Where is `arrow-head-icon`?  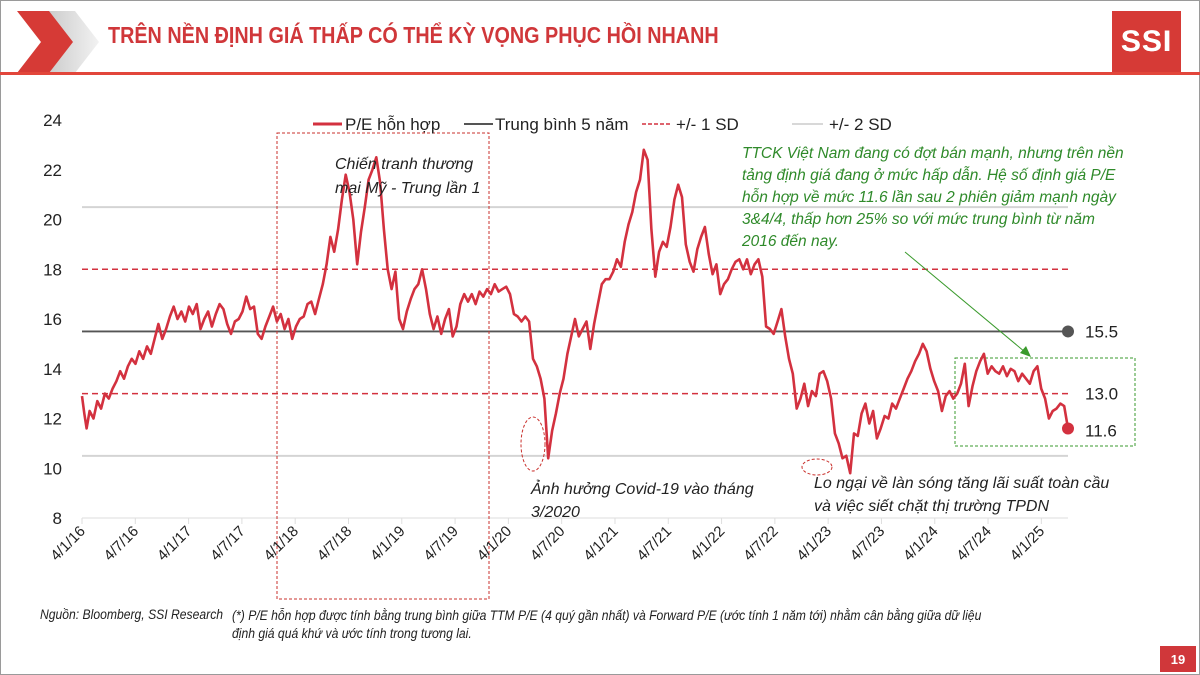 arrow-head-icon is located at coordinates (1025, 351).